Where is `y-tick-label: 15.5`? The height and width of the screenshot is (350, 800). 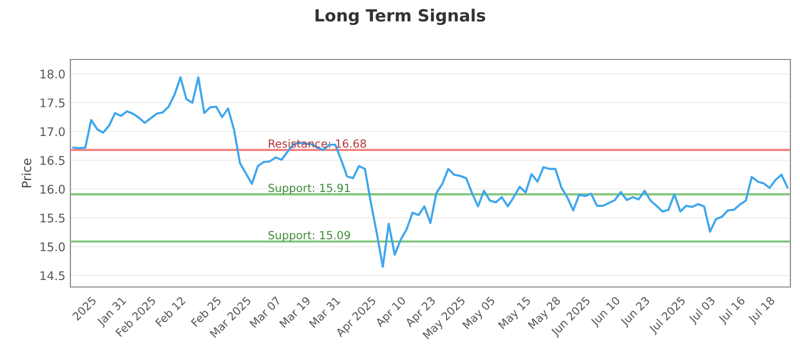
y-tick-label: 15.5 is located at coordinates (52, 218).